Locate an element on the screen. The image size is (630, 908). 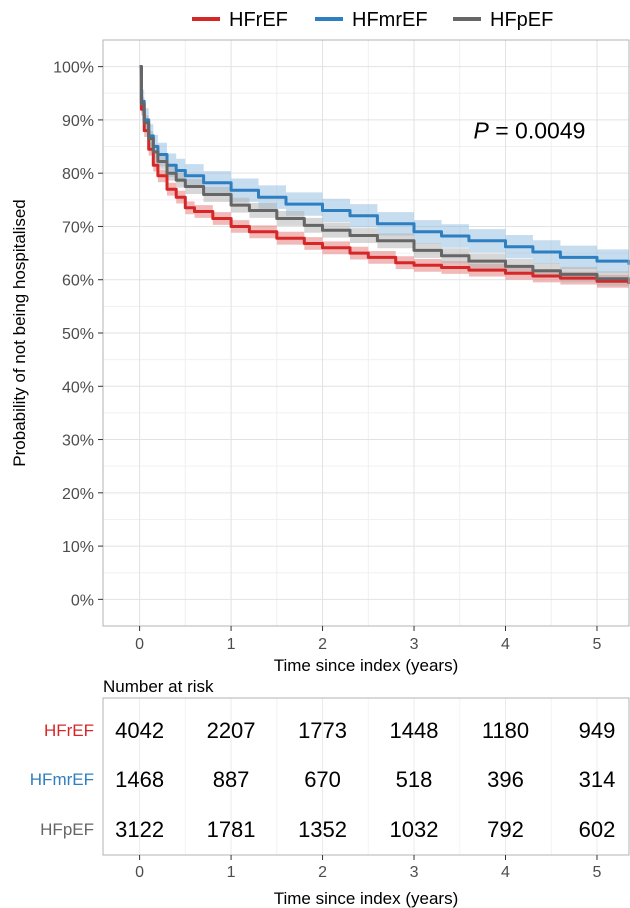
p-value-symbol: P is located at coordinates (482, 131).